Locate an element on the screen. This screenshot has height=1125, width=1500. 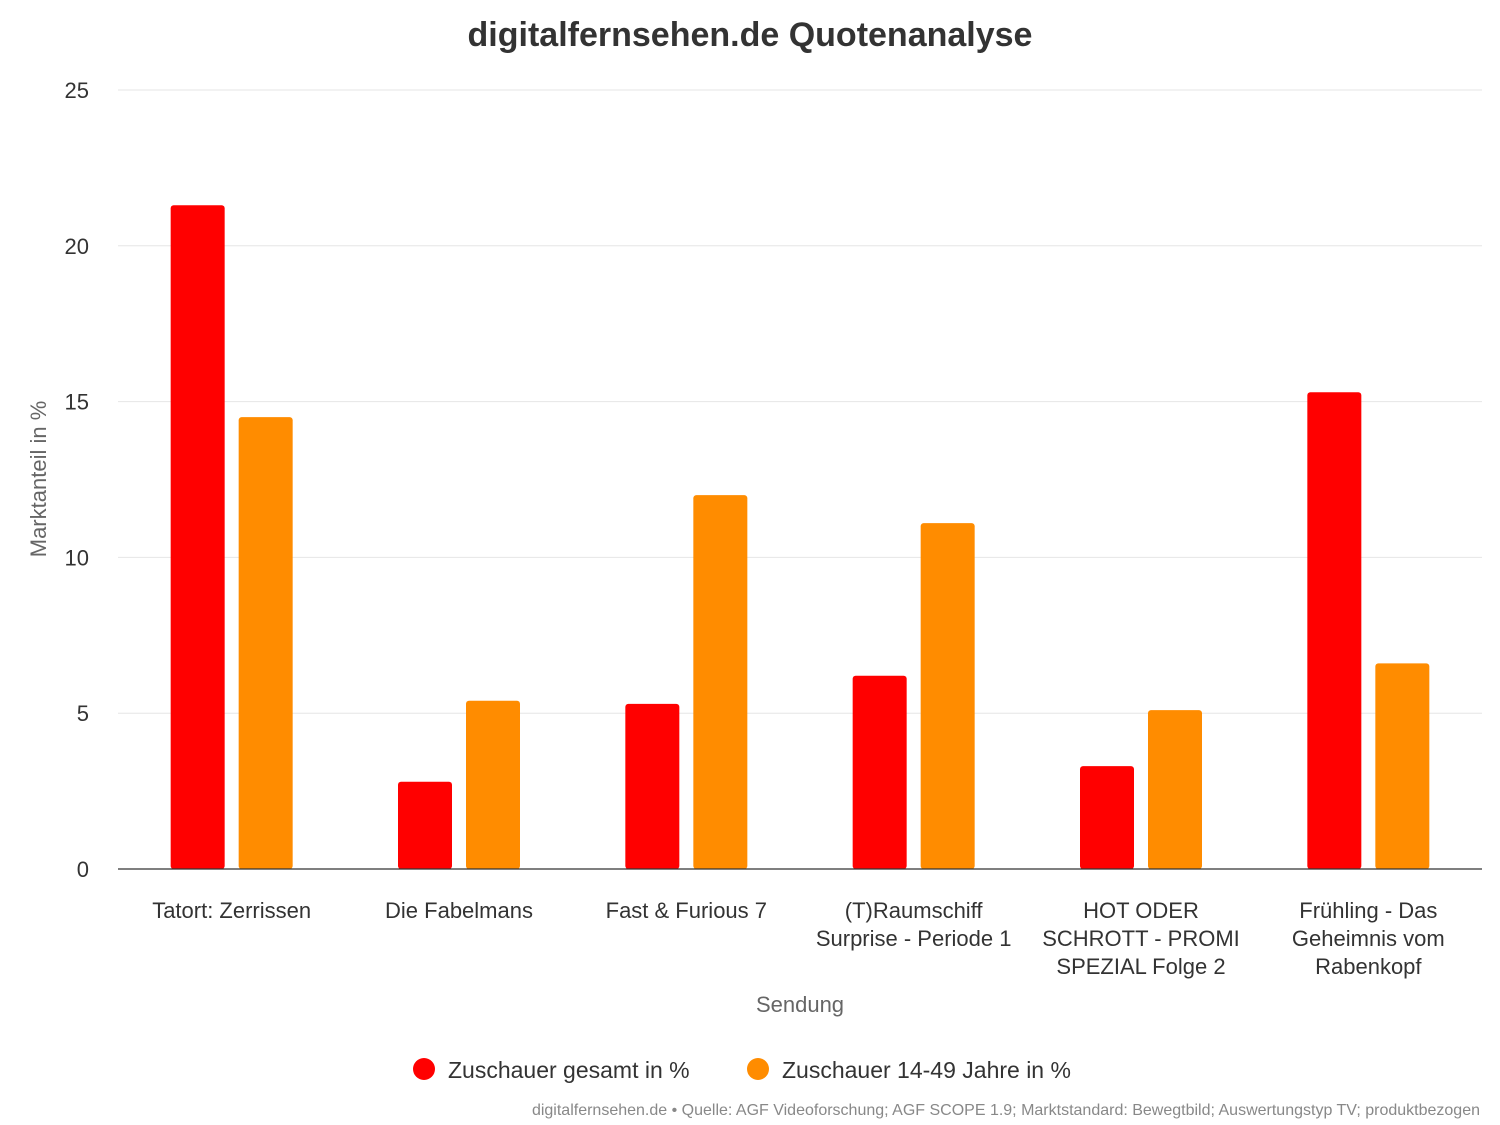
y-axis-title: Marktanteil in % is located at coordinates (38, 479).